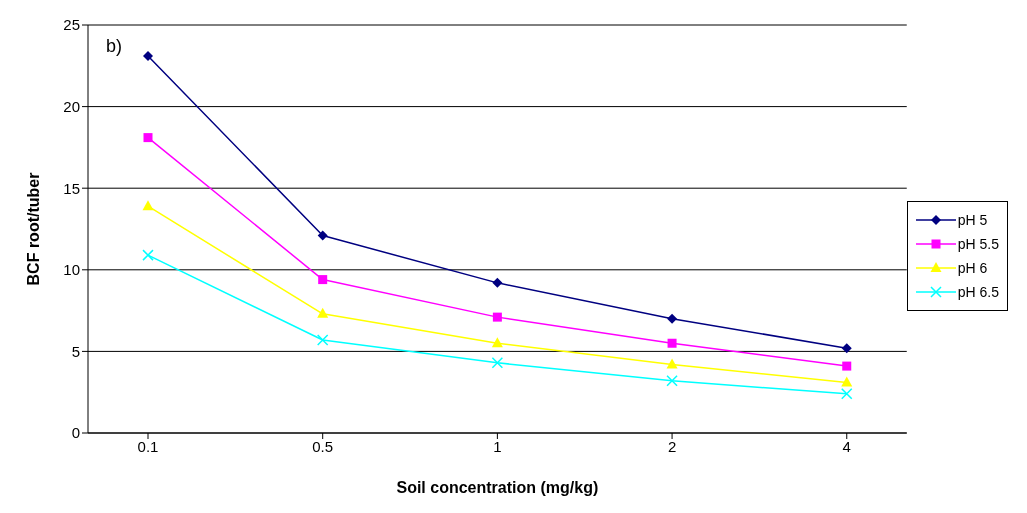 Image resolution: width=1027 pixels, height=513 pixels. I want to click on y-tick-label: 25, so click(71, 25).